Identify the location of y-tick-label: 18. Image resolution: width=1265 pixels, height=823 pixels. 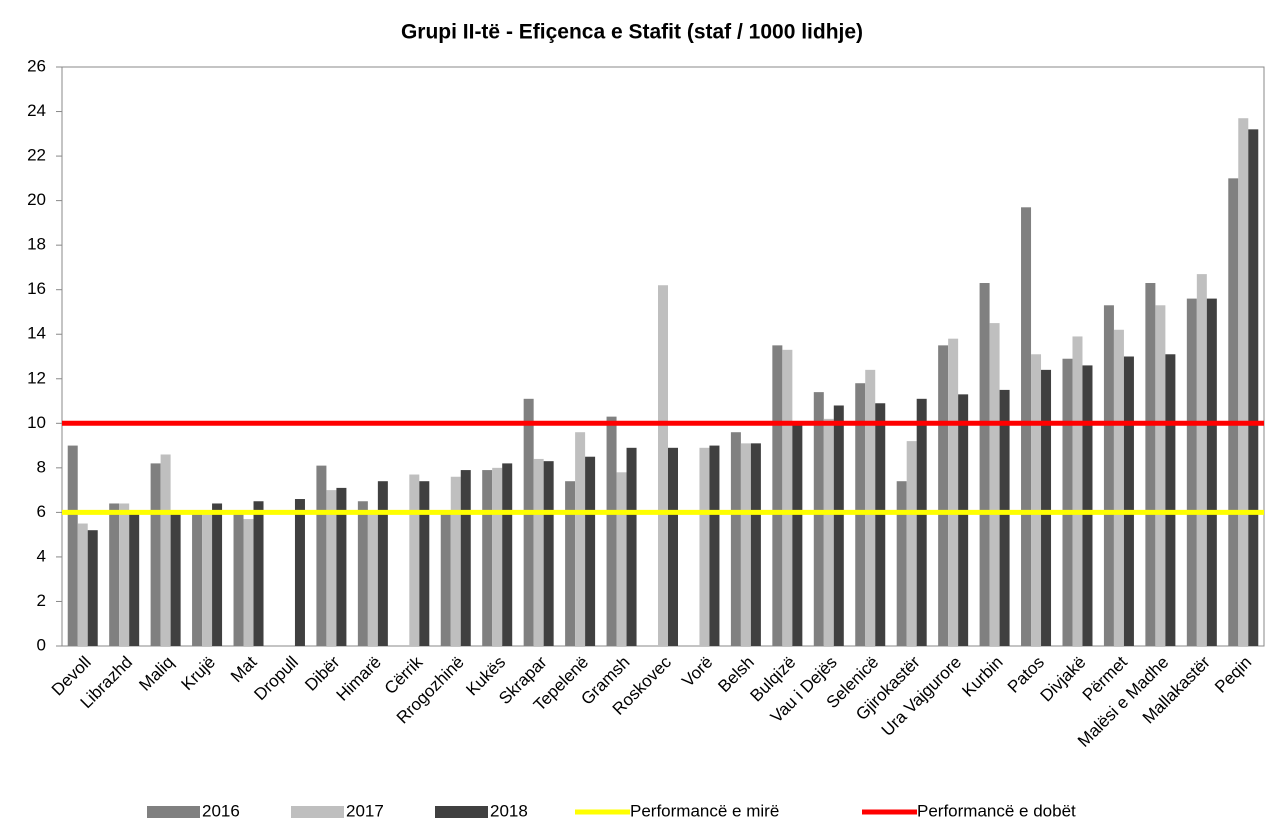
(36, 244).